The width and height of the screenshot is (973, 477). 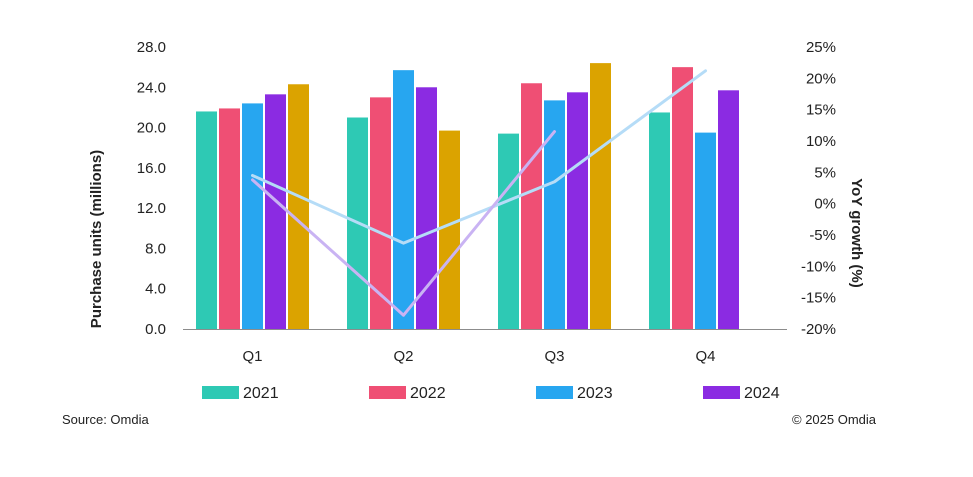 I want to click on left-tick-label: 16.0, so click(x=151, y=168).